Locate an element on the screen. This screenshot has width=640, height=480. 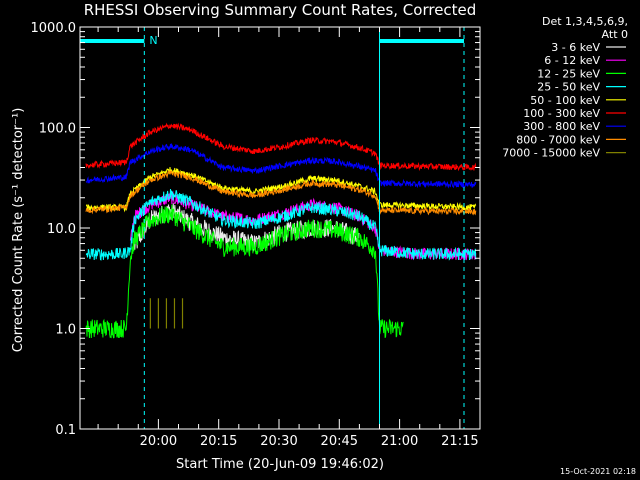
series-50to100keV is located at coordinates (281, 189).